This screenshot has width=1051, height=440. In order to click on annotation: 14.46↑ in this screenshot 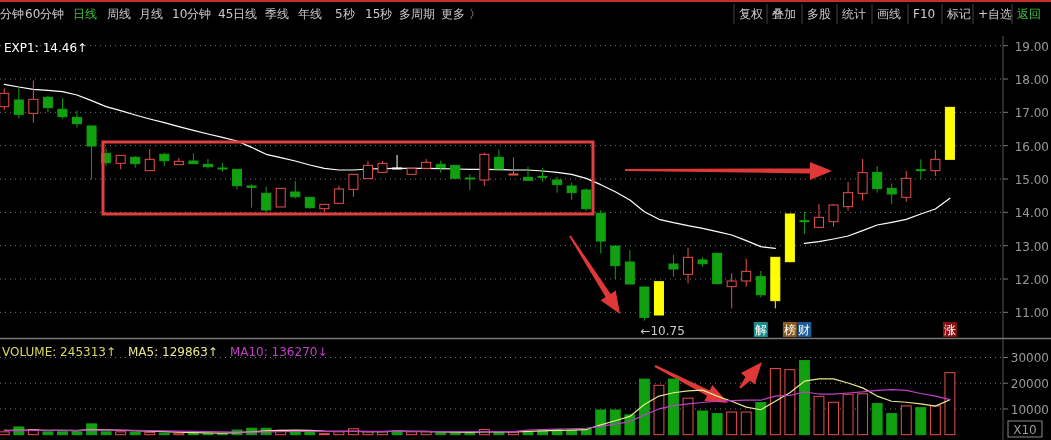, I will do `click(65, 48)`.